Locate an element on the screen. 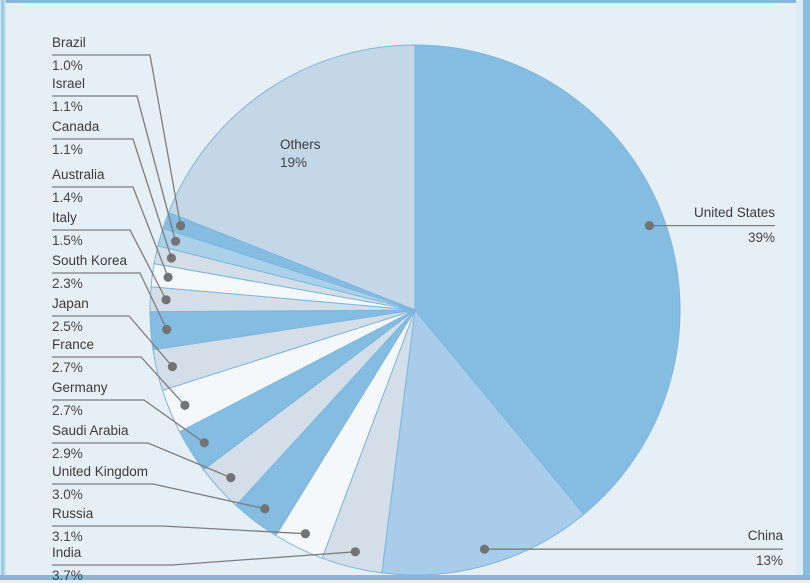  slice-label-value: 1.5% is located at coordinates (67, 240).